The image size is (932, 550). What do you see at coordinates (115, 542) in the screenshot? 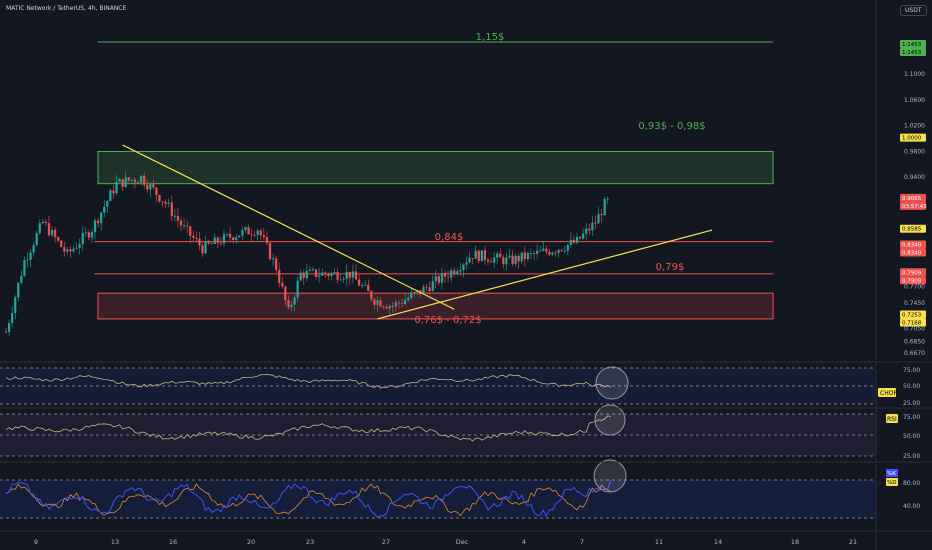
I see `time-tick-label: 13` at bounding box center [115, 542].